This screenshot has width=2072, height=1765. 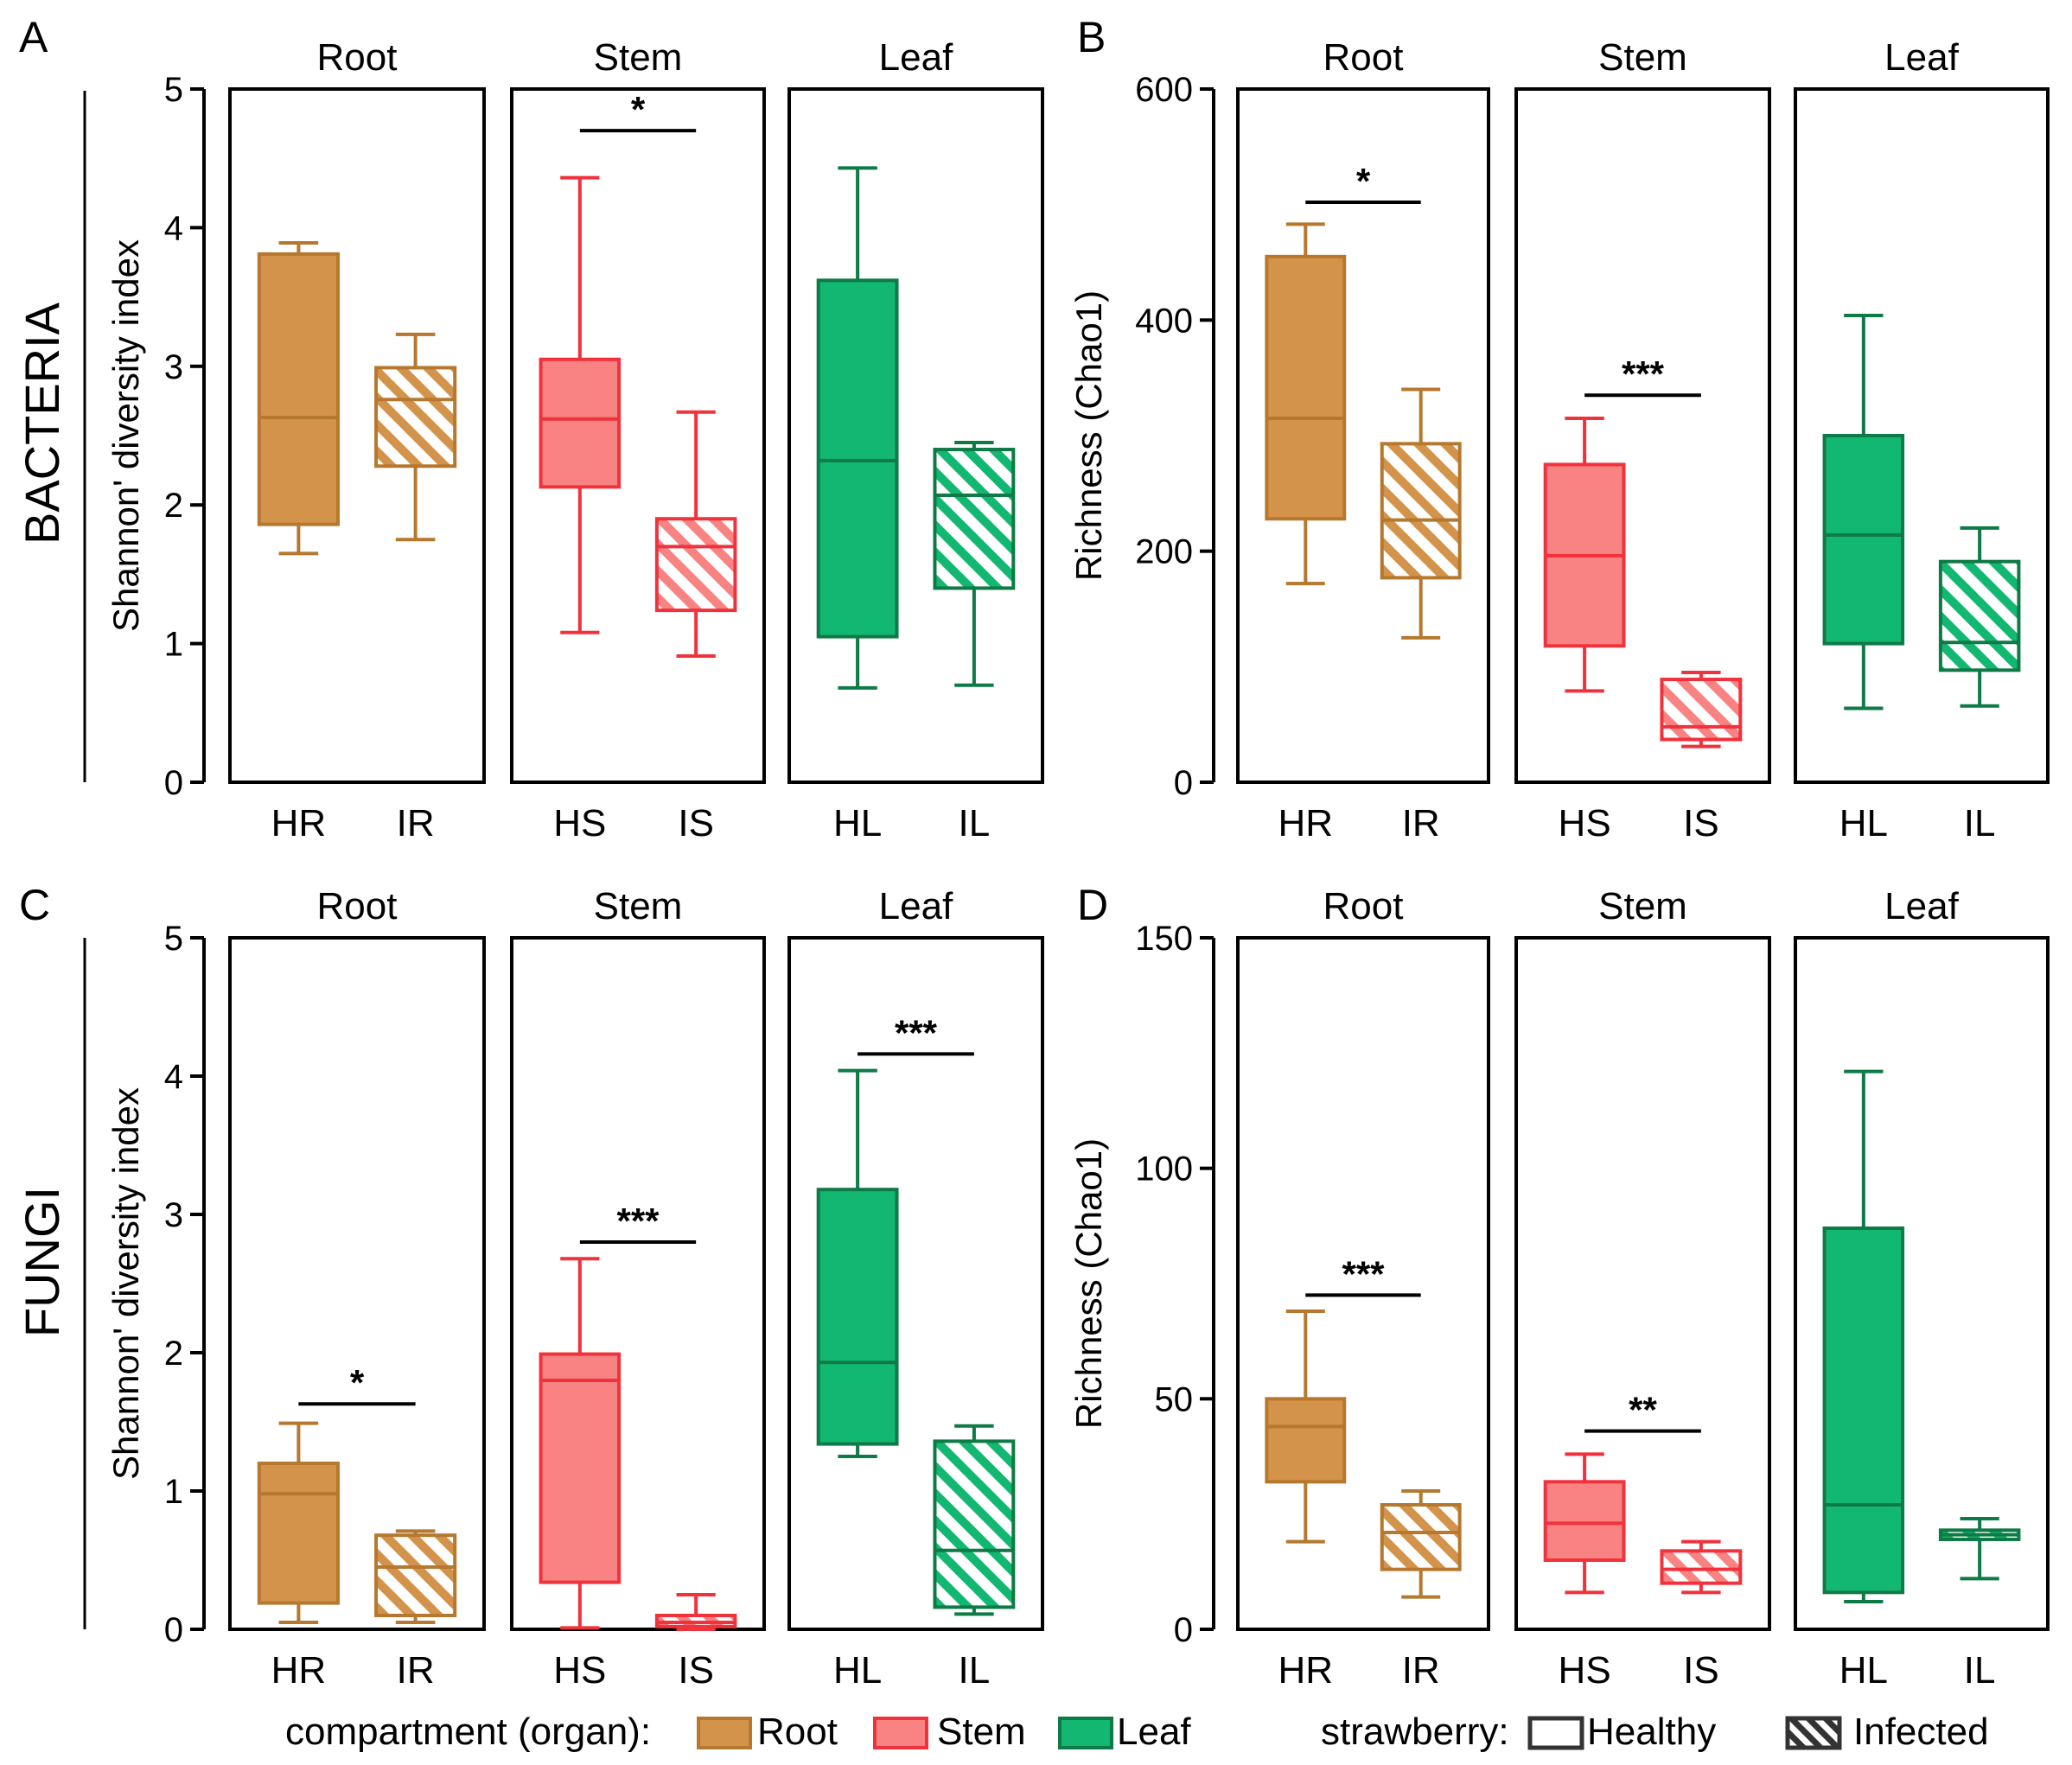 What do you see at coordinates (174, 1215) in the screenshot?
I see `y-tick-label-c: 3` at bounding box center [174, 1215].